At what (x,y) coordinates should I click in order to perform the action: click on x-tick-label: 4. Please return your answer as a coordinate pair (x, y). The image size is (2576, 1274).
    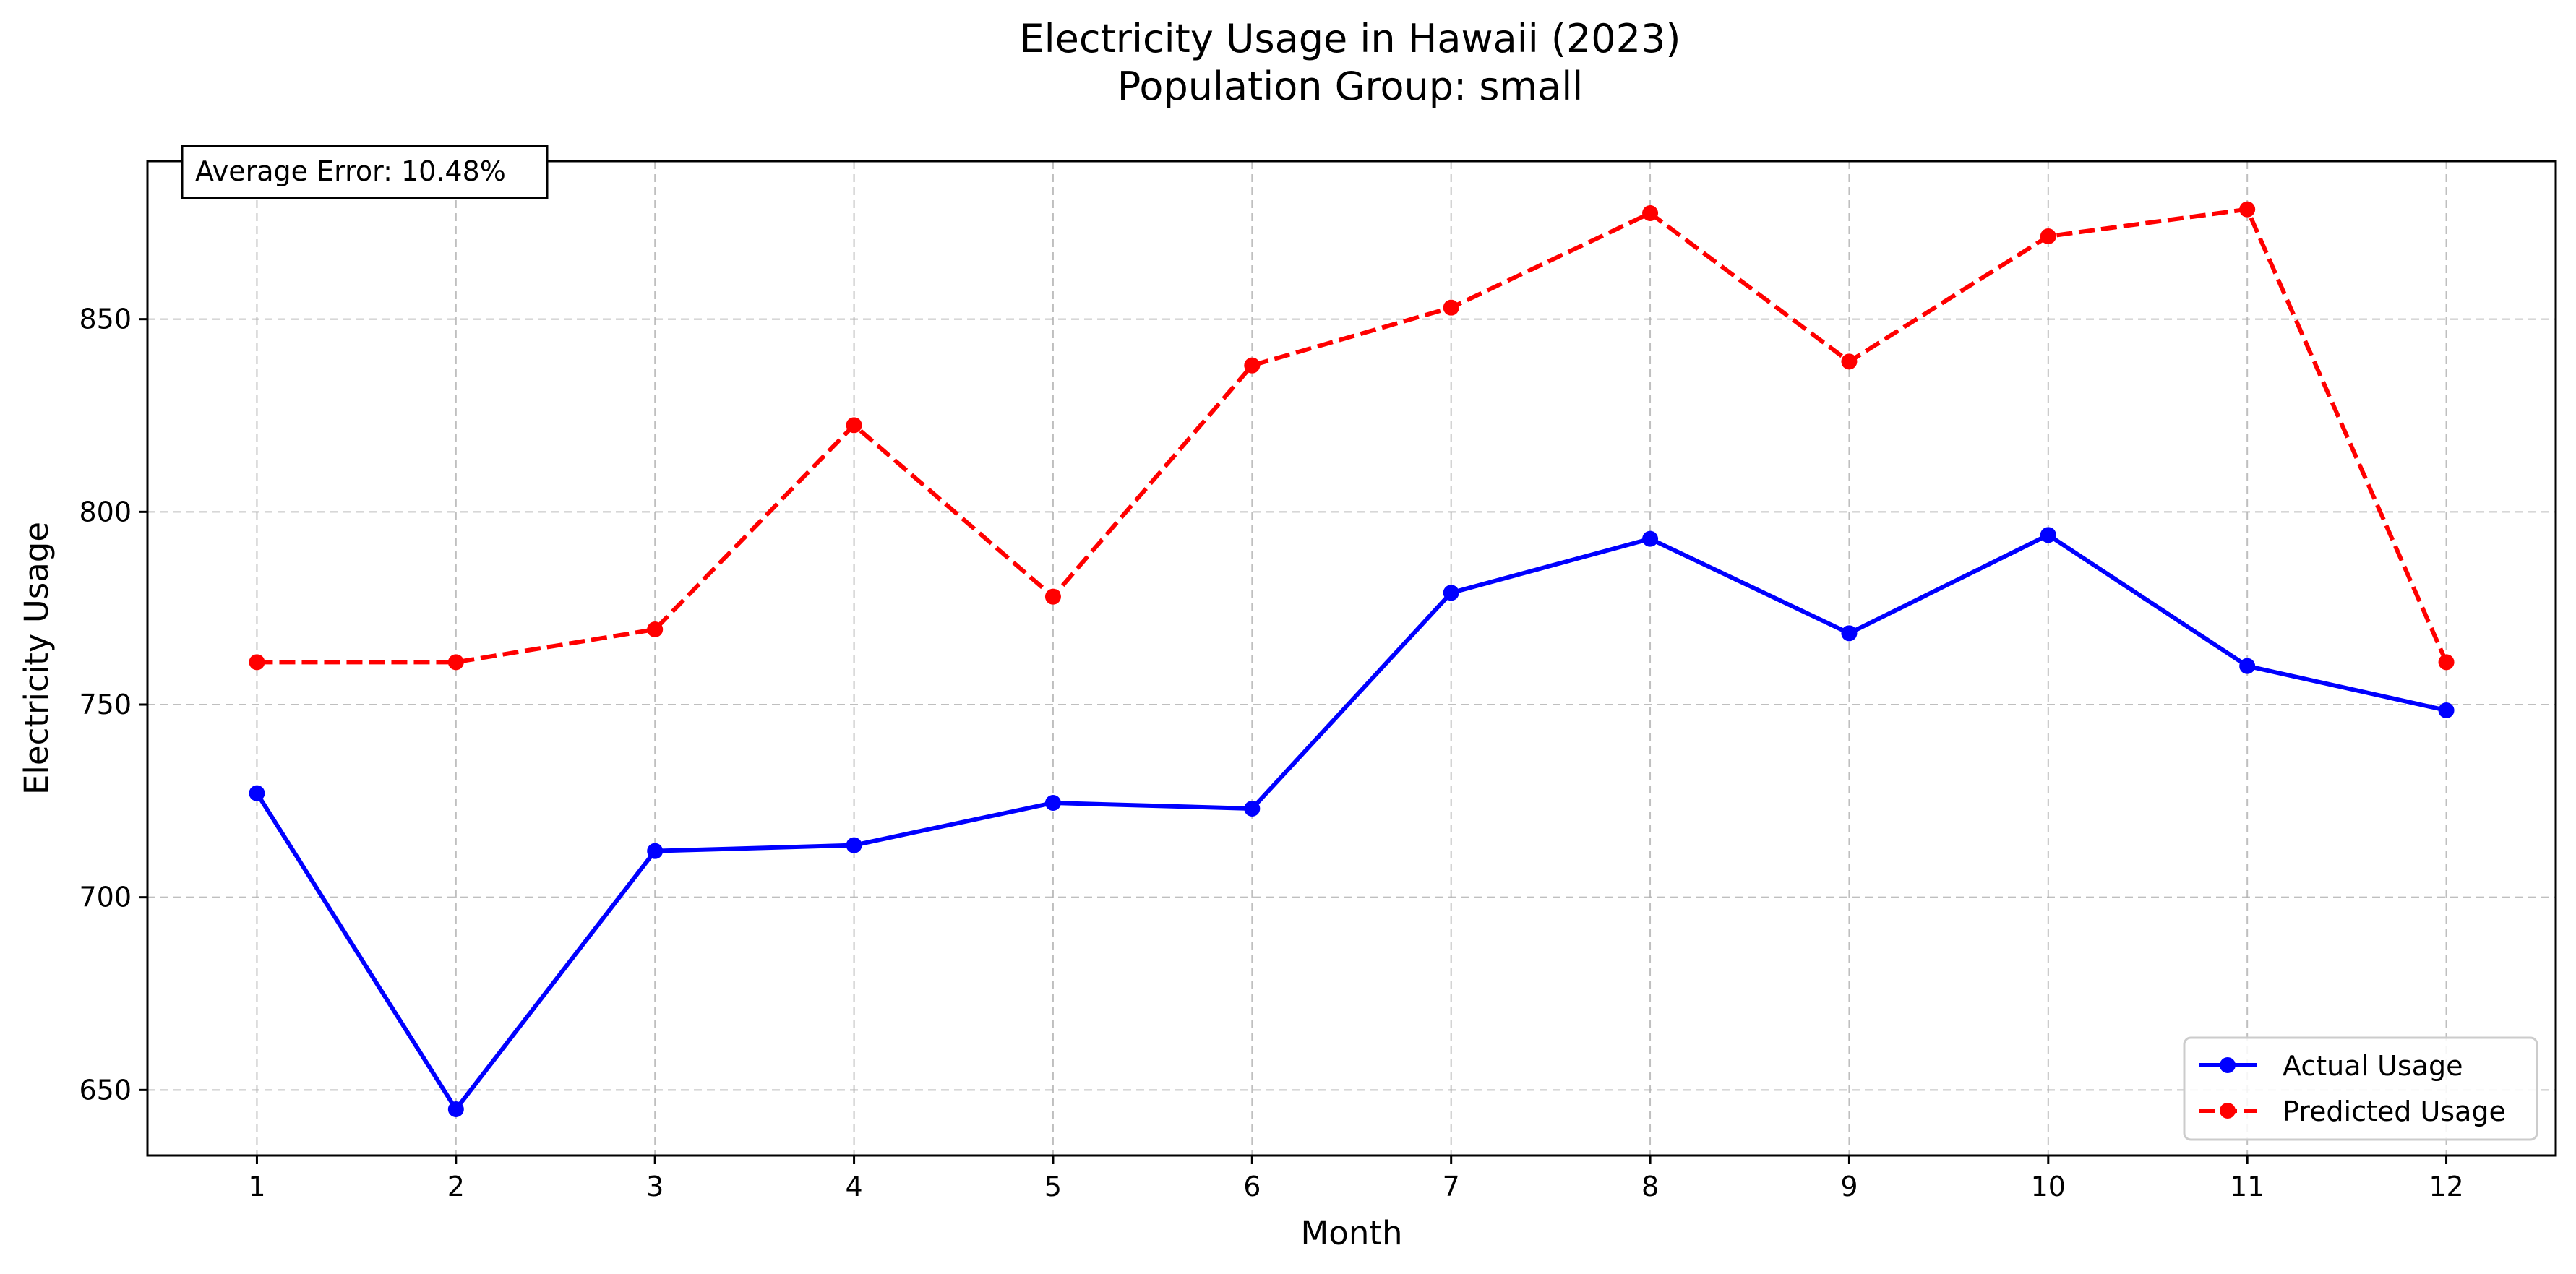
    Looking at the image, I should click on (853, 1186).